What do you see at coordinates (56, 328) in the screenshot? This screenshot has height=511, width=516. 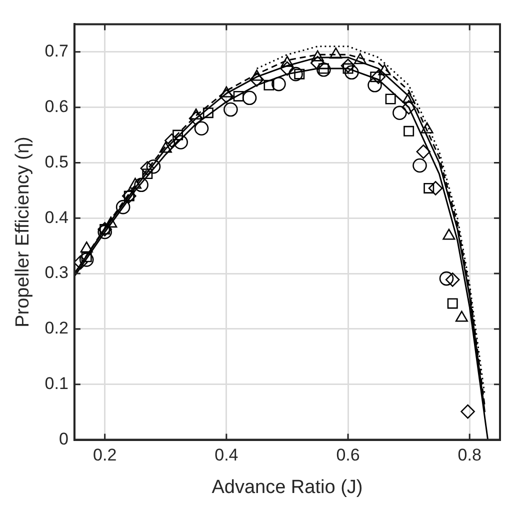 I see `y-tick-label: 0.2` at bounding box center [56, 328].